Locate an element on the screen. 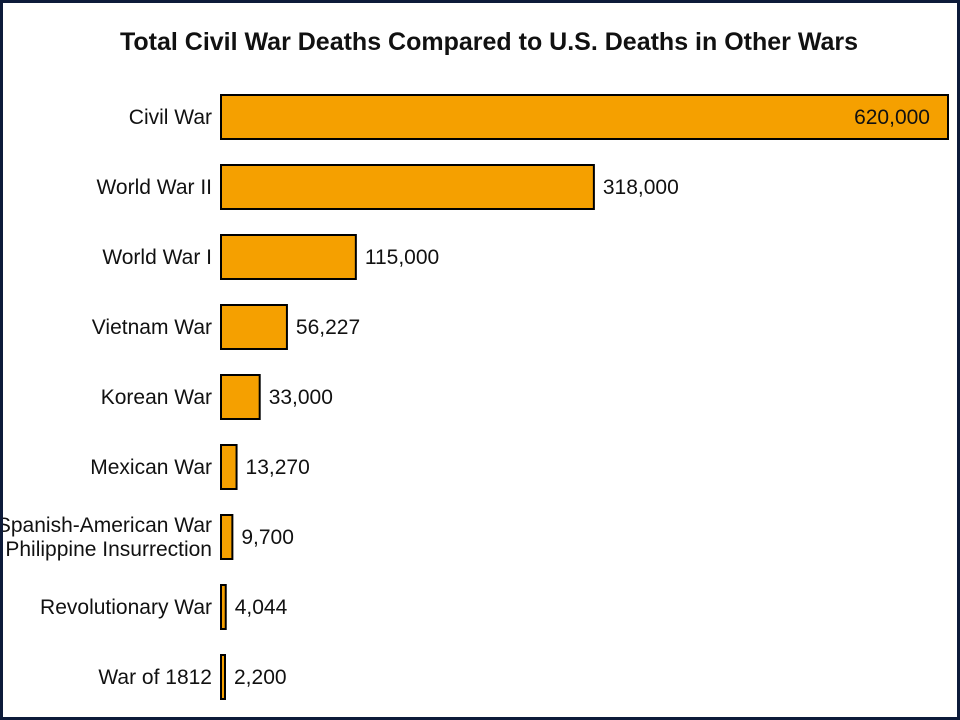 This screenshot has width=960, height=720. category-label-line: Korean War is located at coordinates (156, 397).